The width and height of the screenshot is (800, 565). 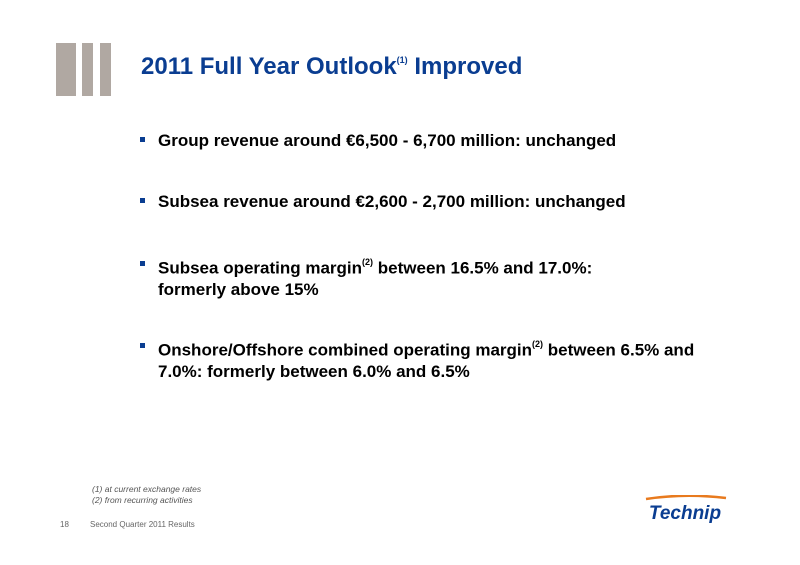 I want to click on slide-title: 2011 Full Year Outlook(1) Improved, so click(x=331, y=67).